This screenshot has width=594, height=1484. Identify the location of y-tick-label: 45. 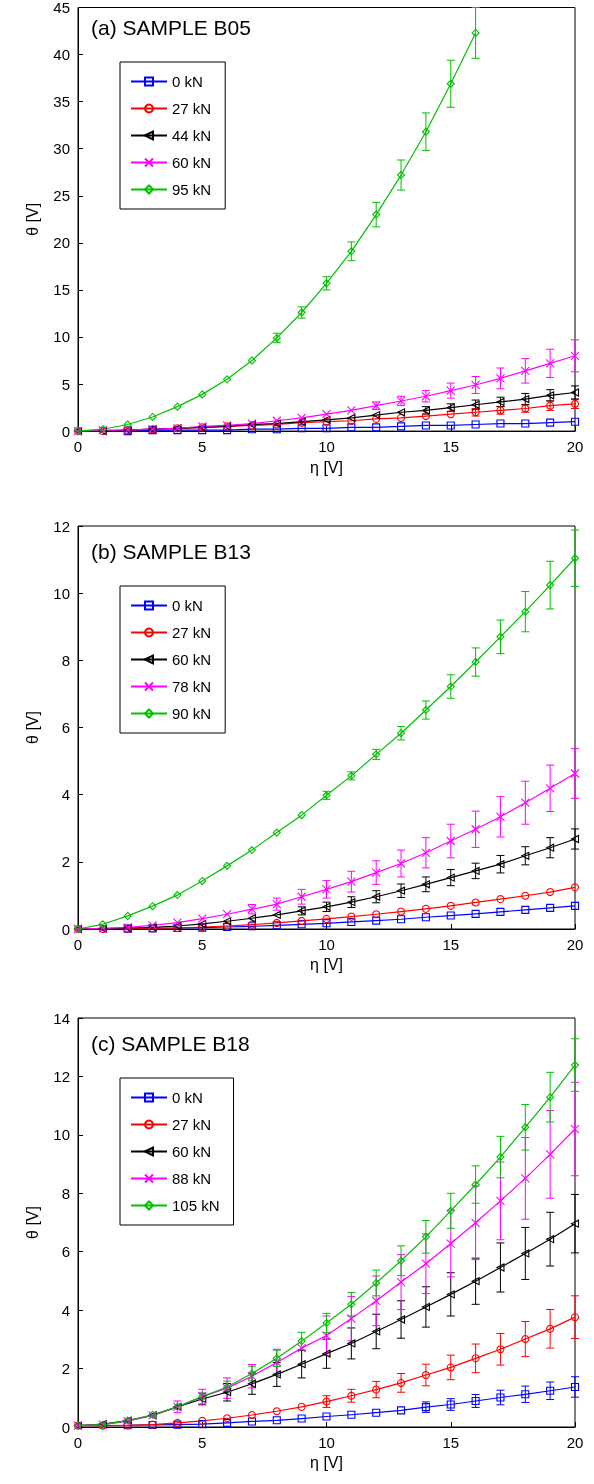
(61, 8).